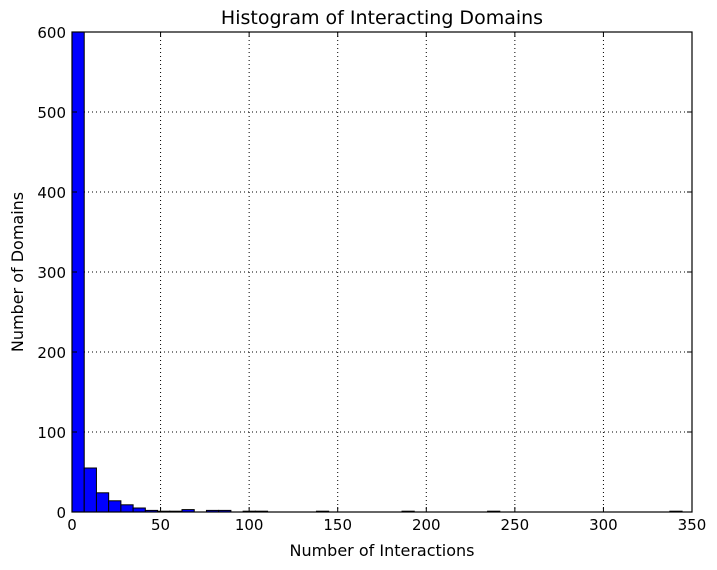  Describe the element at coordinates (426, 525) in the screenshot. I see `x-tick-label: 200` at that location.